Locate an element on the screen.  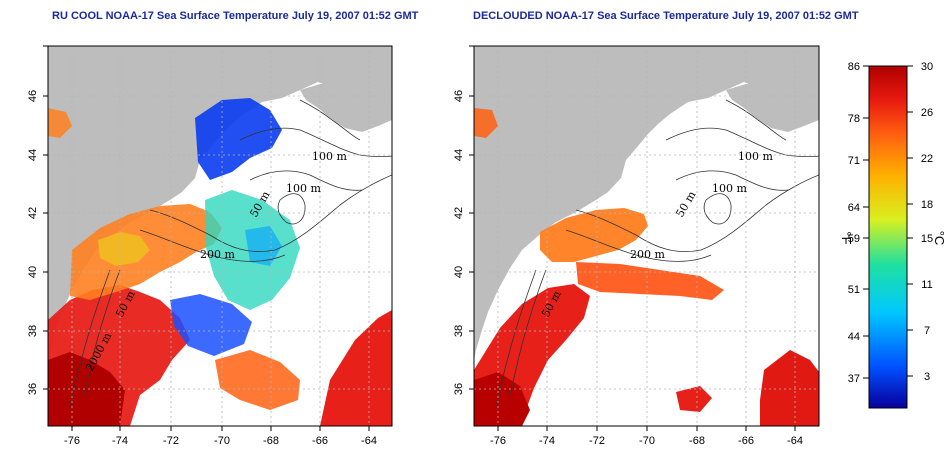
left-contour-label-4: 200 m is located at coordinates (217, 254).